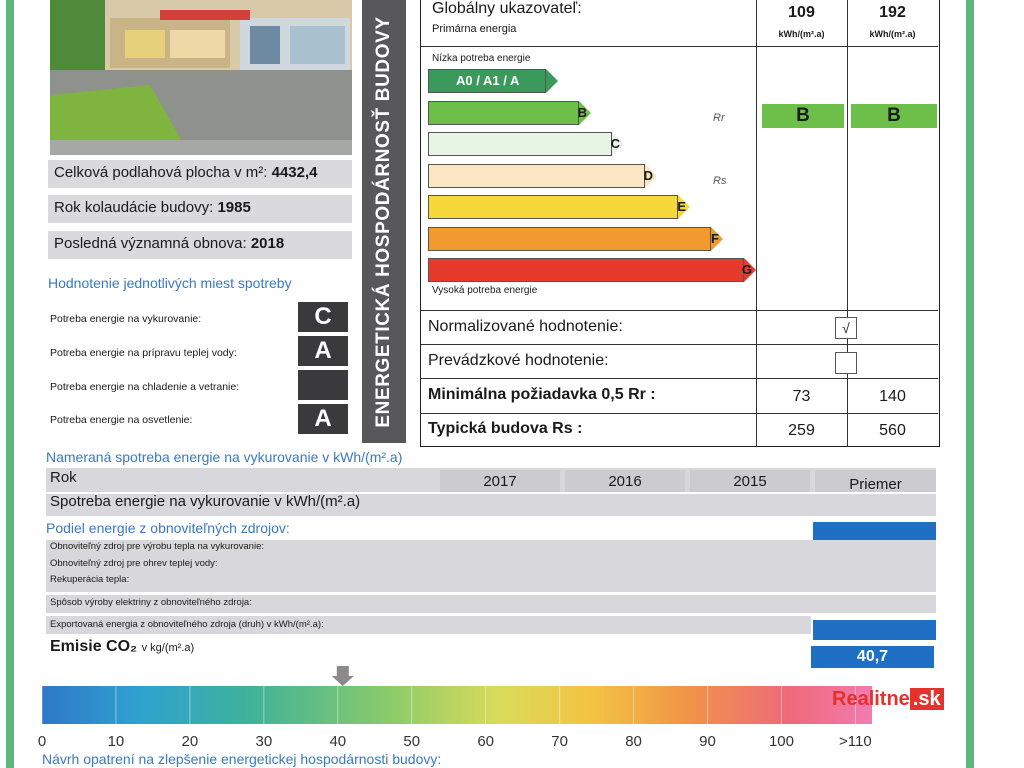 This screenshot has height=768, width=1024. Describe the element at coordinates (134, 563) in the screenshot. I see `renewable-item: Obnoviteľný zdroj pre ohrev teplej vody:` at that location.